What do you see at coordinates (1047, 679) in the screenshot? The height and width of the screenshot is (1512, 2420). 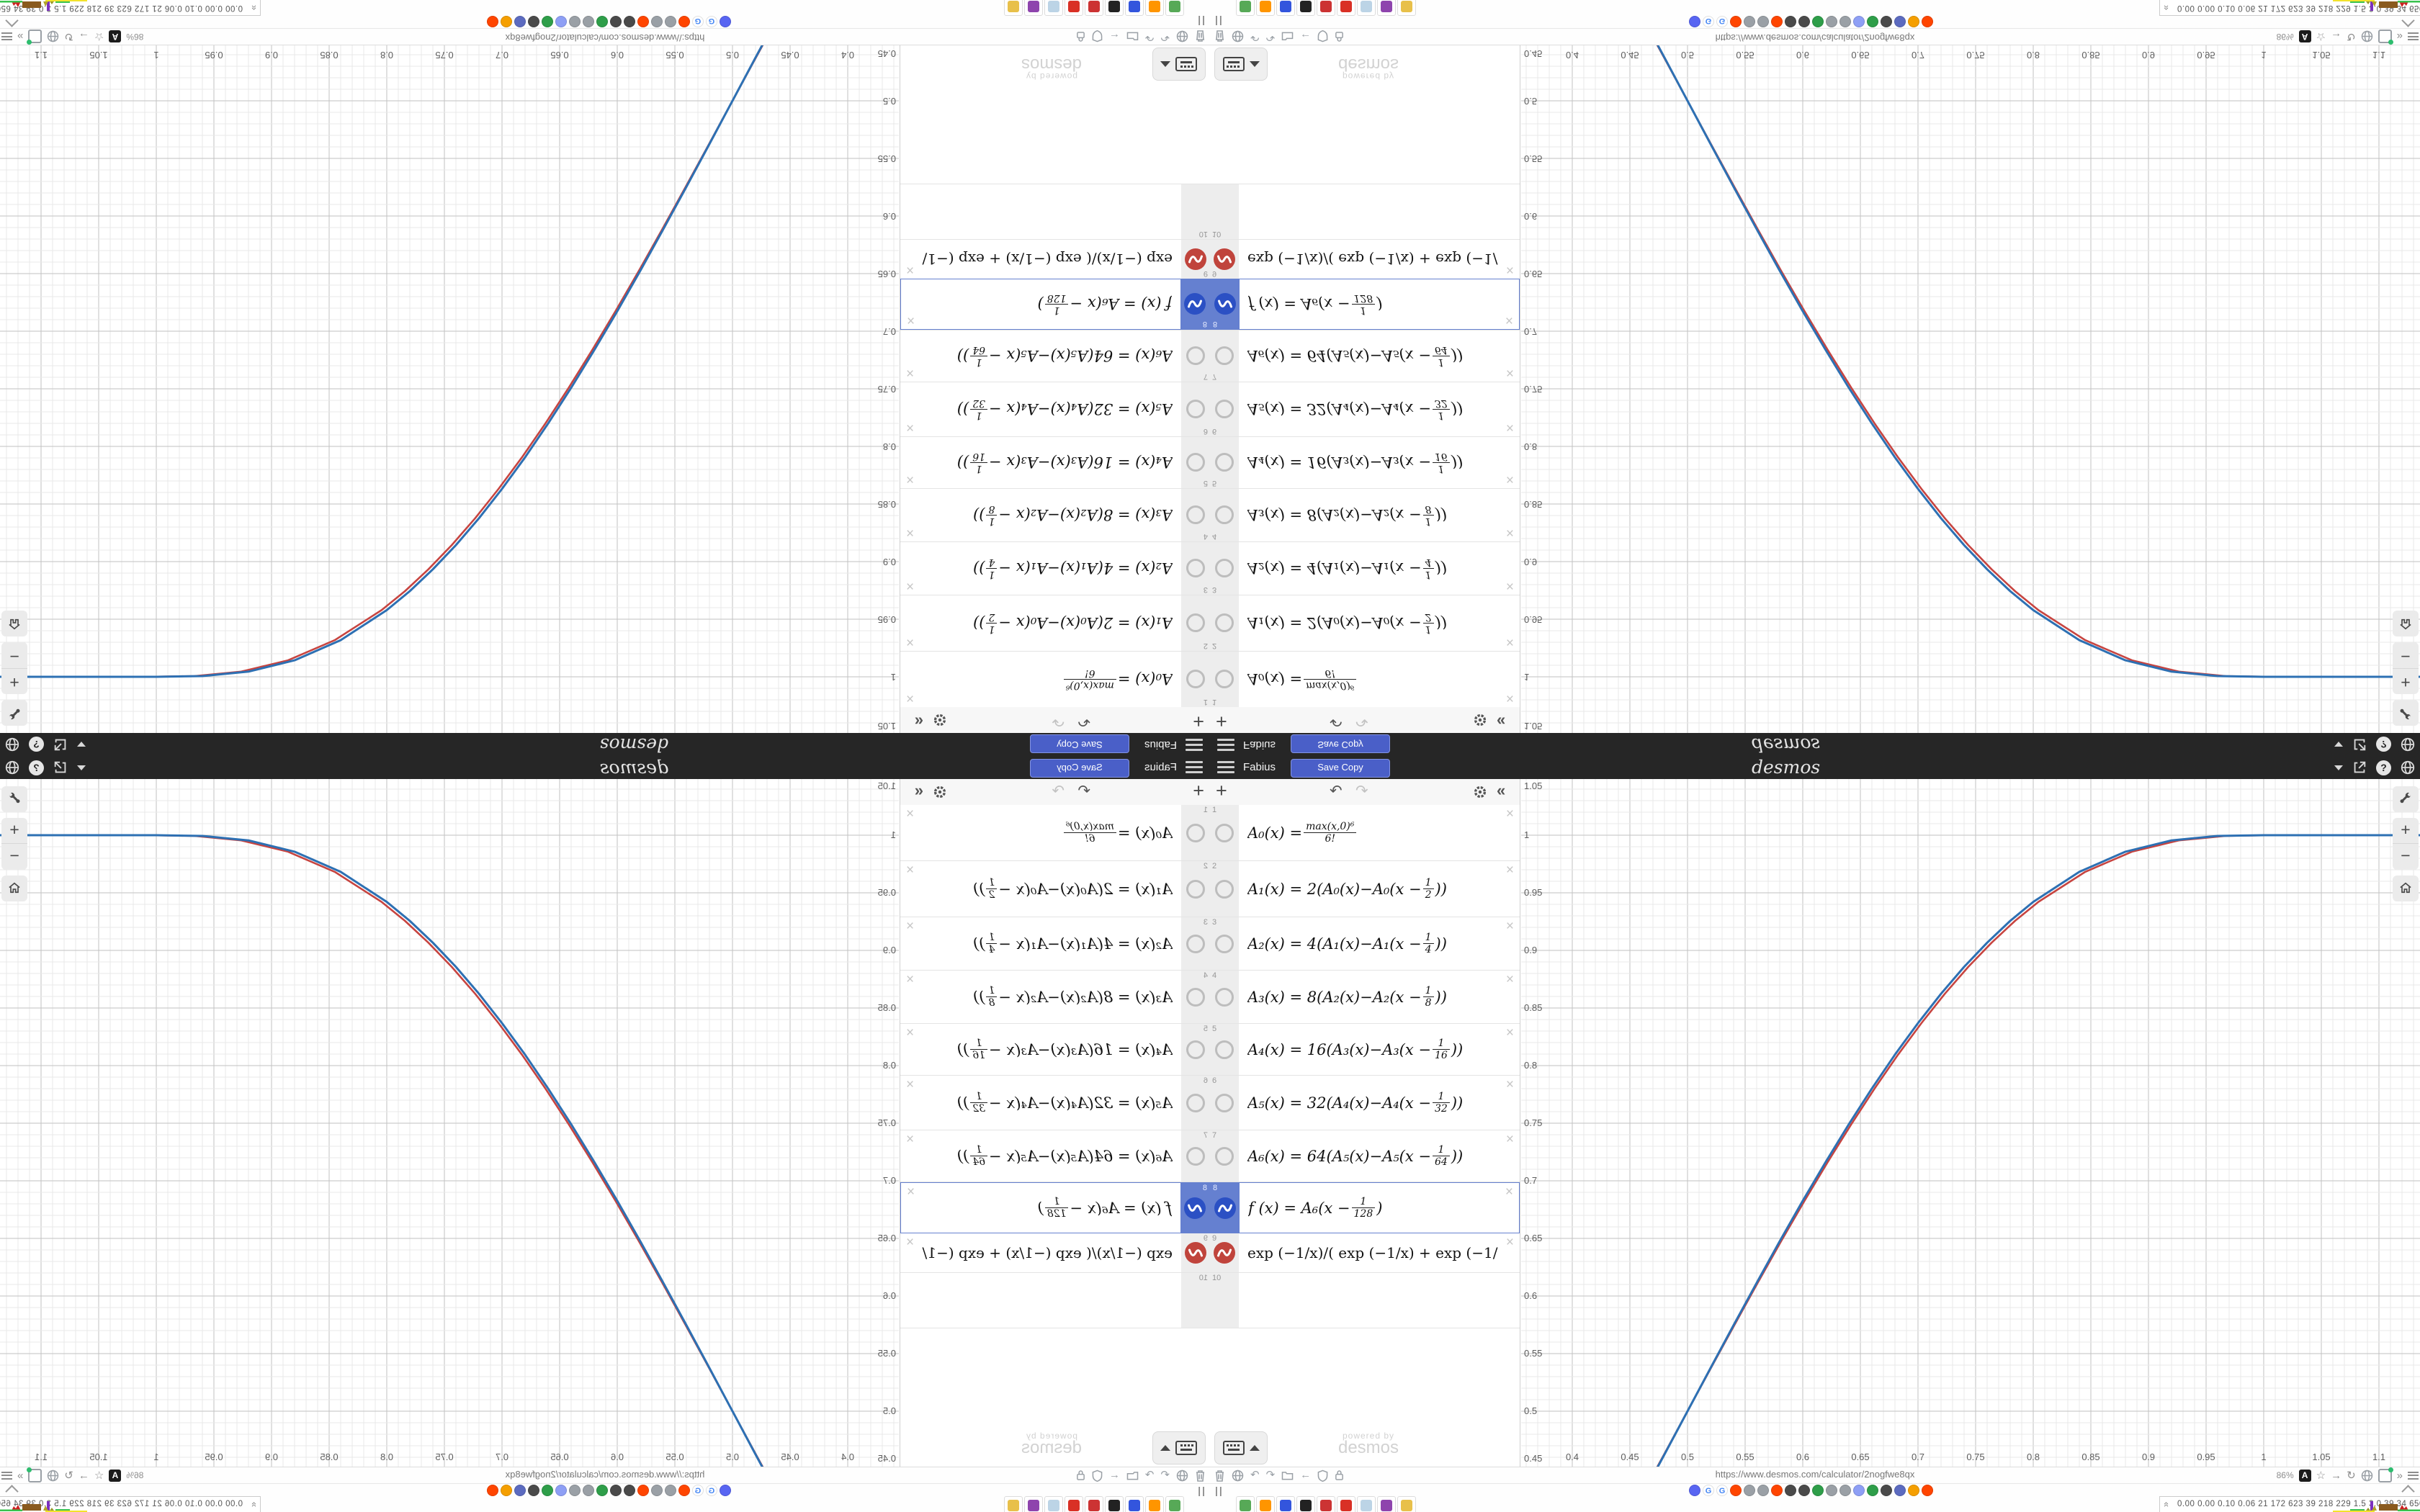 I see `expression-latex: A₀(x) = max(x,0)⁶ 6!` at bounding box center [1047, 679].